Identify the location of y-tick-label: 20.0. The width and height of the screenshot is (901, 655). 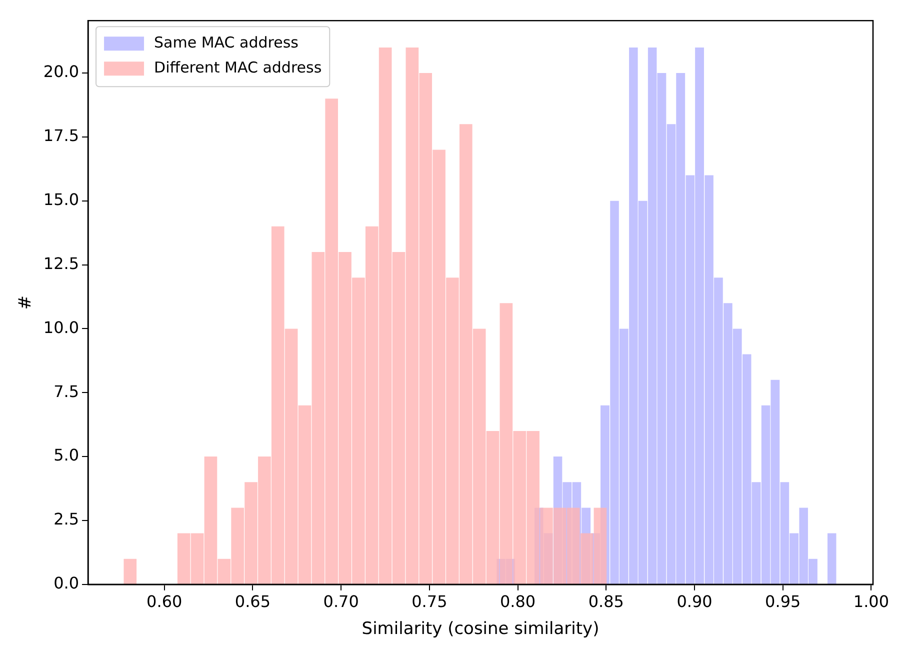
(61, 72).